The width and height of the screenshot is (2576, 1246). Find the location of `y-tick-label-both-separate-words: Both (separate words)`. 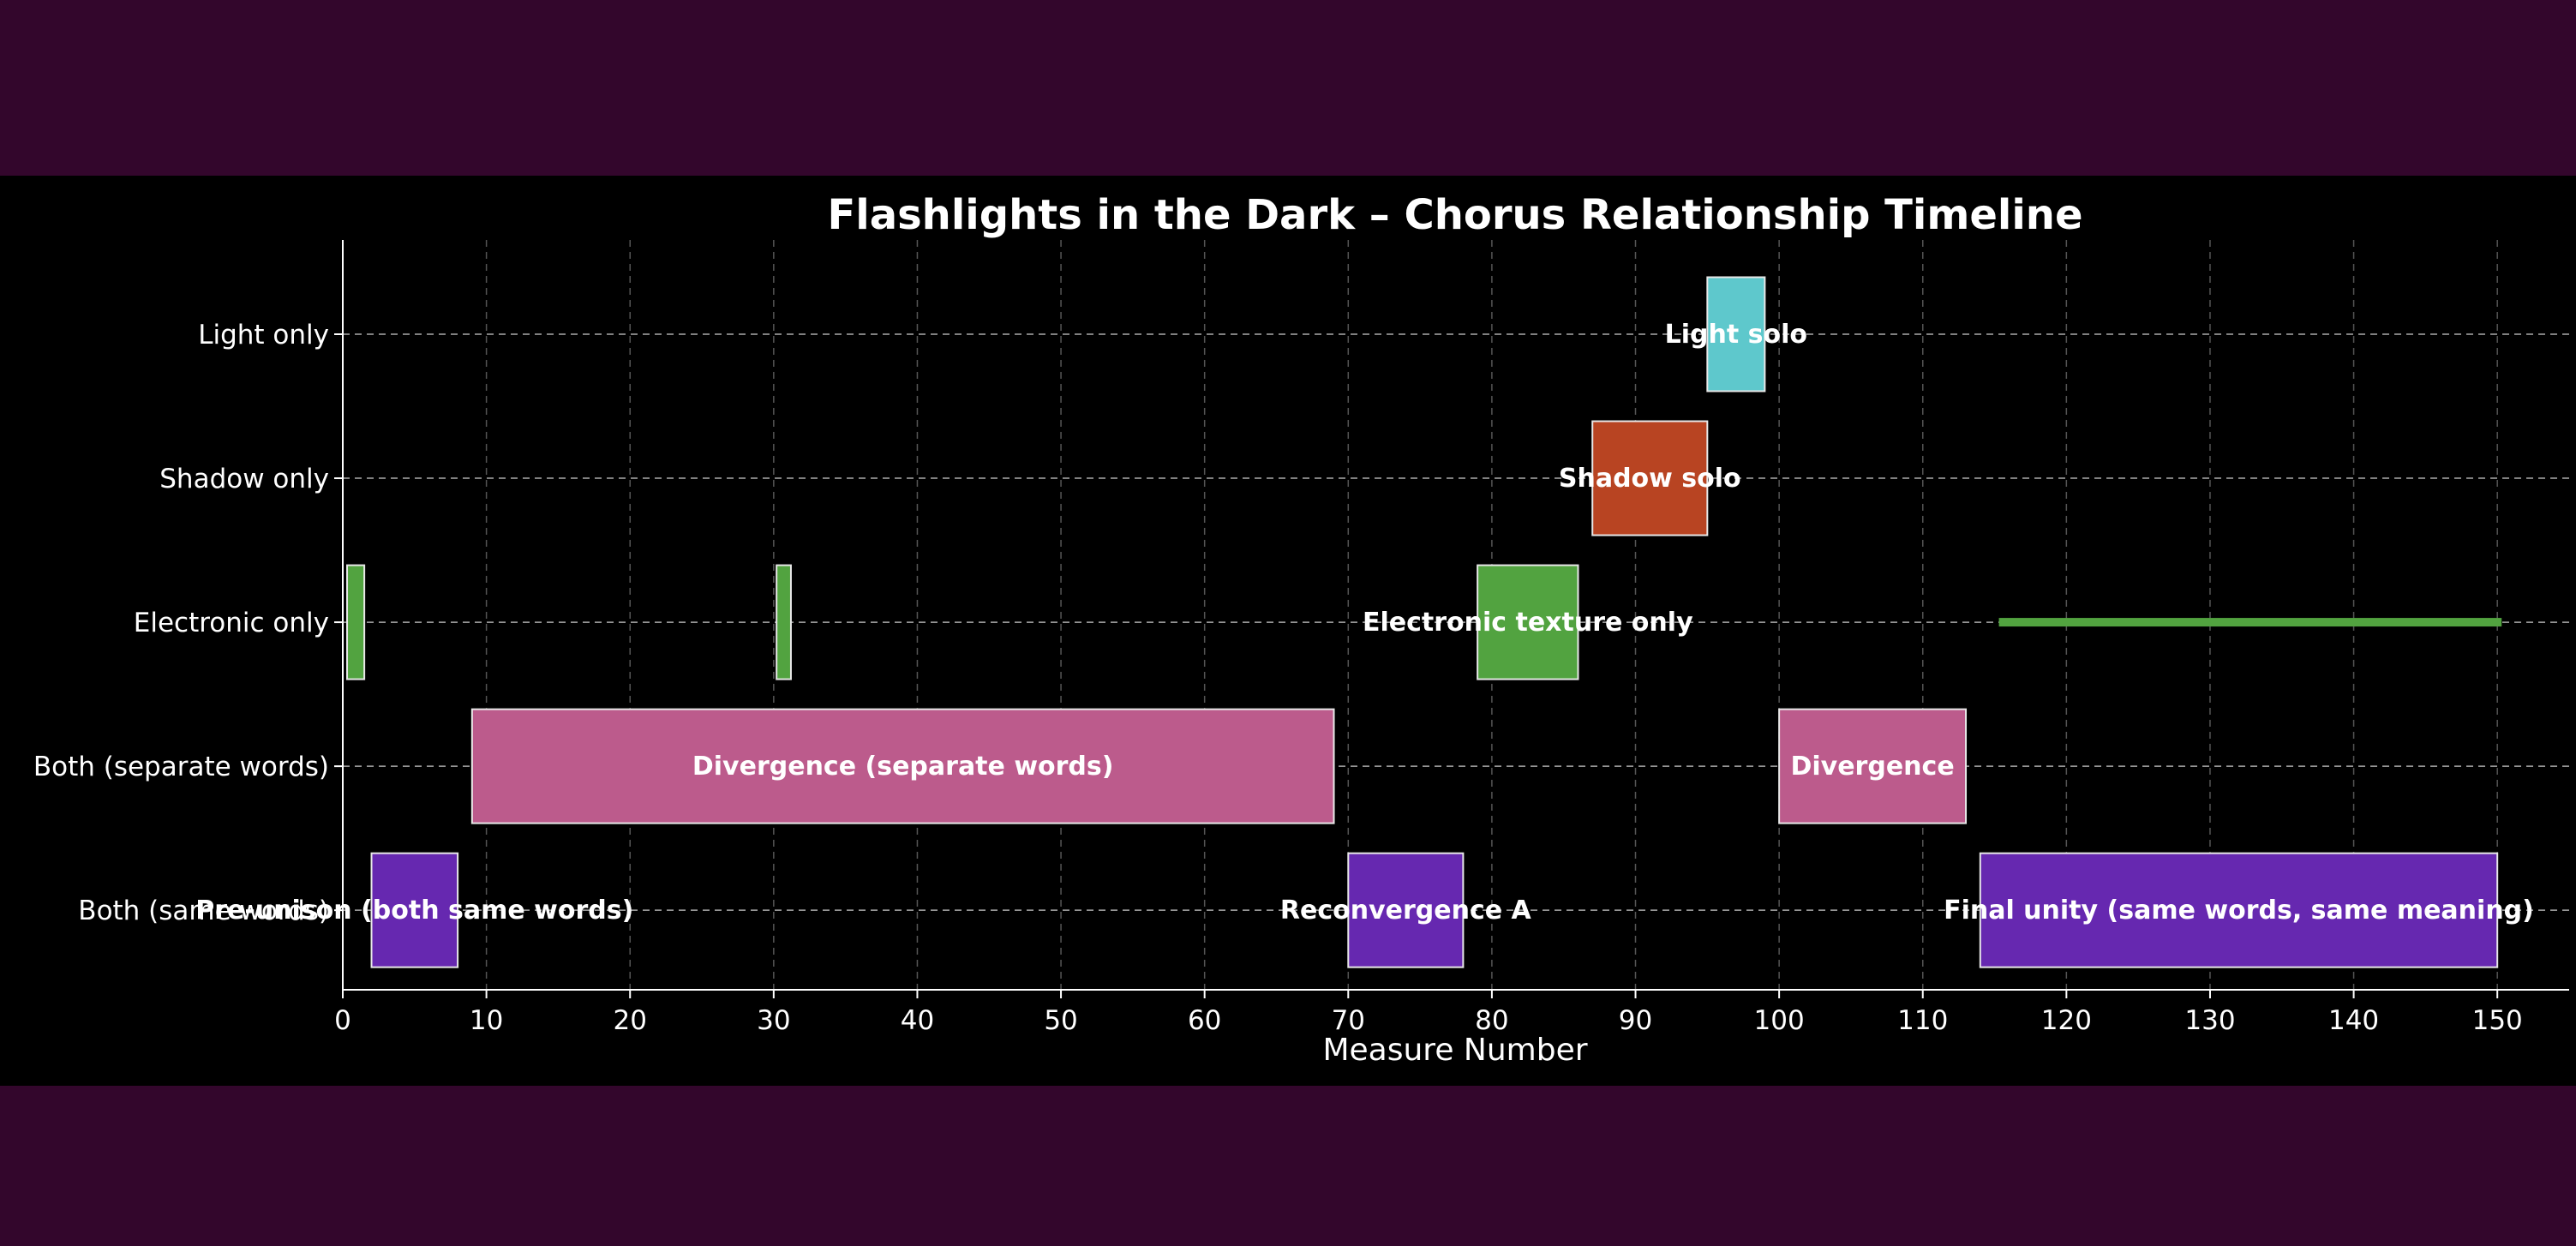

y-tick-label-both-separate-words: Both (separate words) is located at coordinates (181, 767).